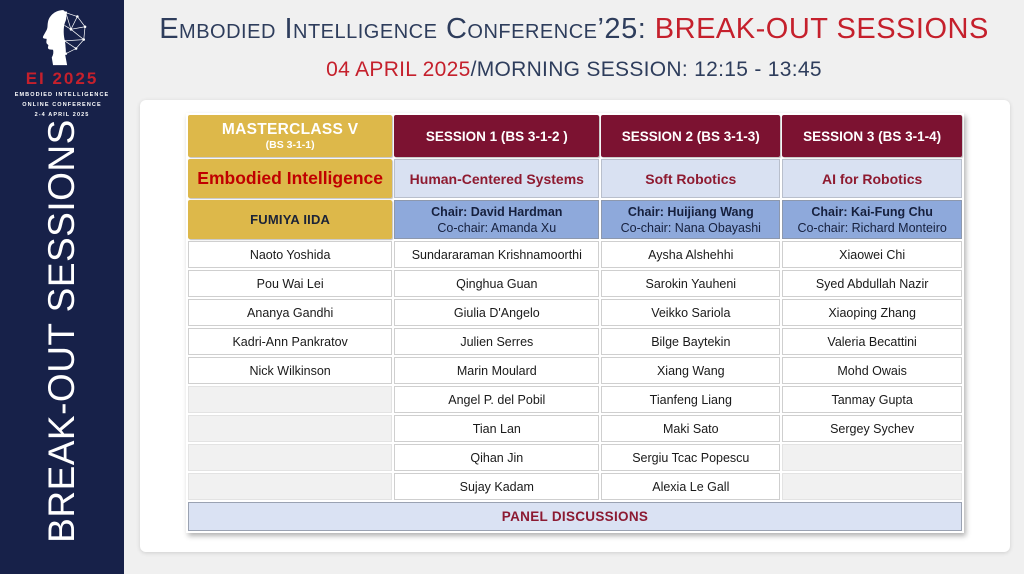 This screenshot has width=1024, height=574. What do you see at coordinates (403, 29) in the screenshot?
I see `page-title-main: Embodied Intelligence Conference’25:` at bounding box center [403, 29].